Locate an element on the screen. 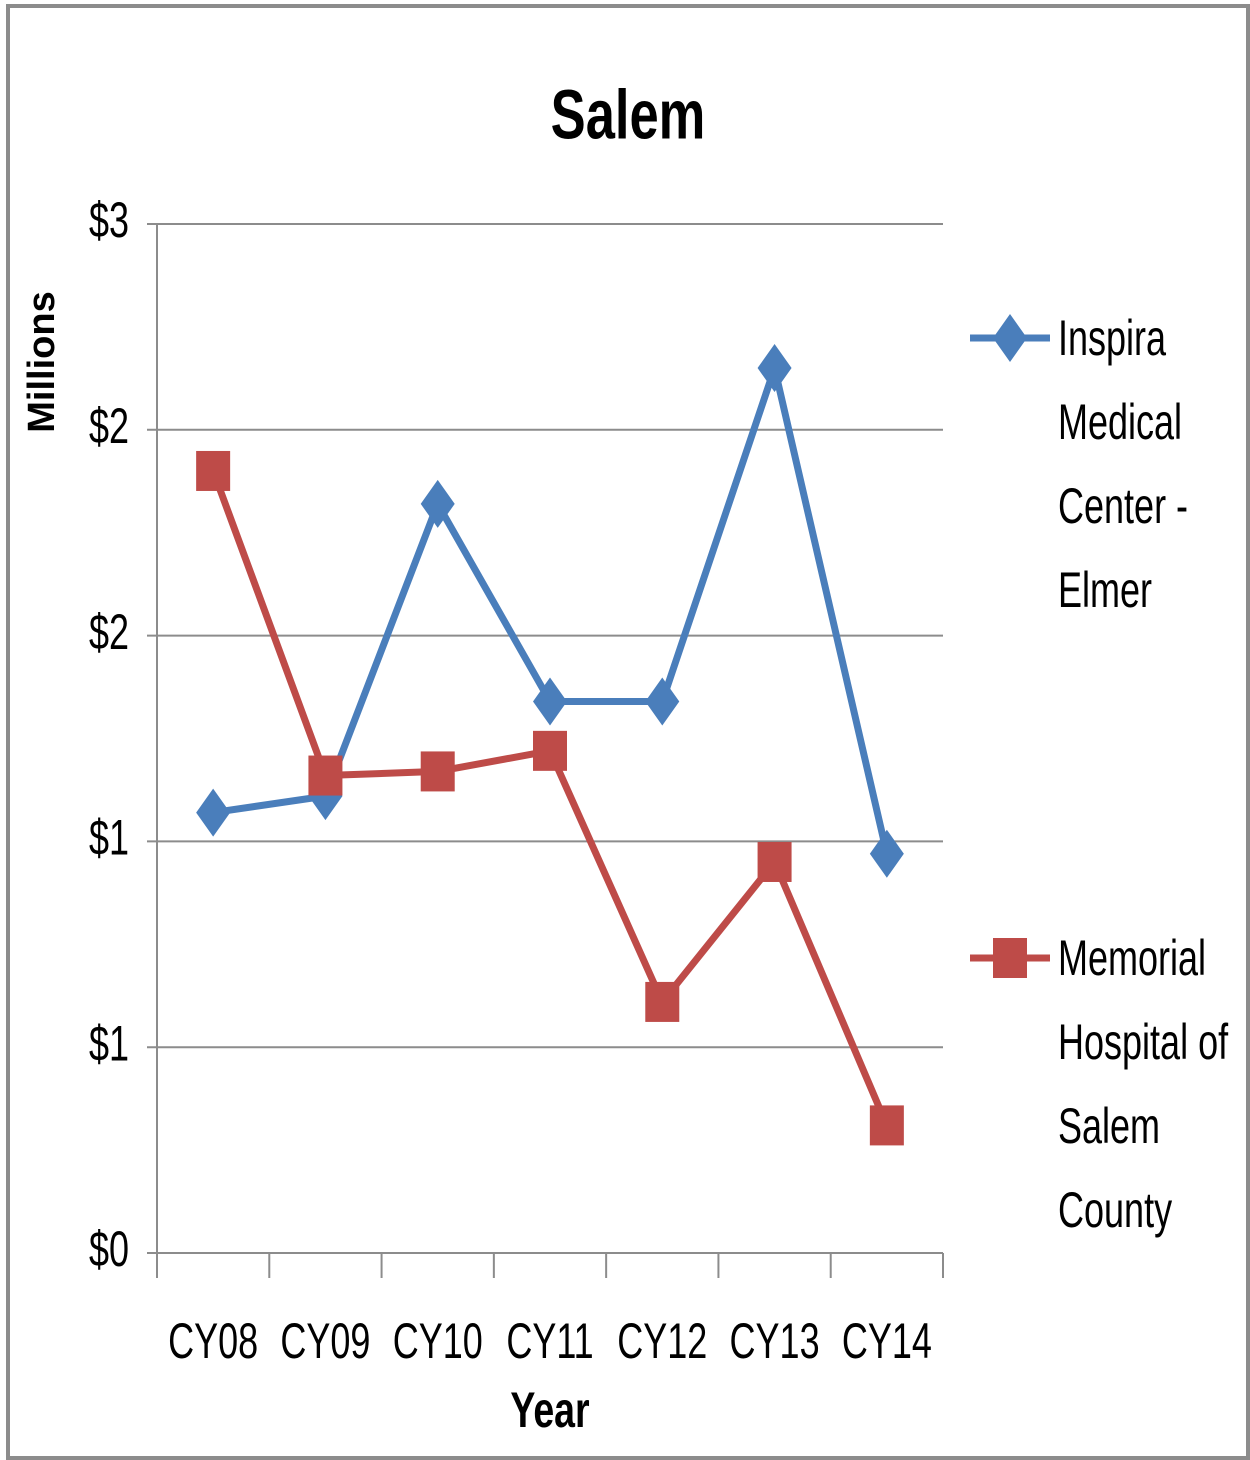  x-tick-label: CY11 is located at coordinates (549, 1342).